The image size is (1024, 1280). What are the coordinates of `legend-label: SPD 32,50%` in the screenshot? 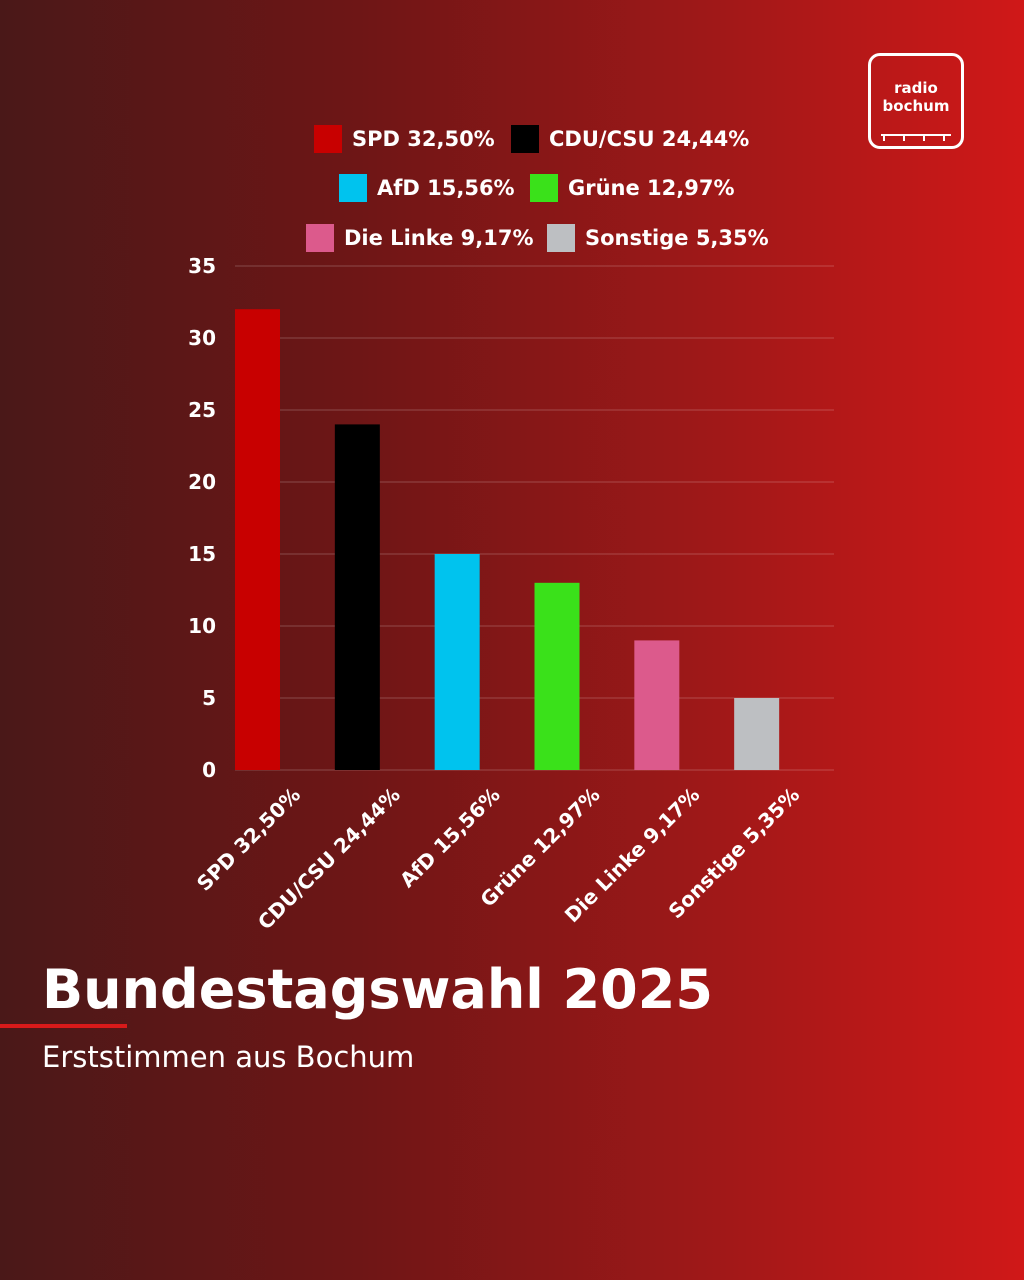 It's located at (423, 139).